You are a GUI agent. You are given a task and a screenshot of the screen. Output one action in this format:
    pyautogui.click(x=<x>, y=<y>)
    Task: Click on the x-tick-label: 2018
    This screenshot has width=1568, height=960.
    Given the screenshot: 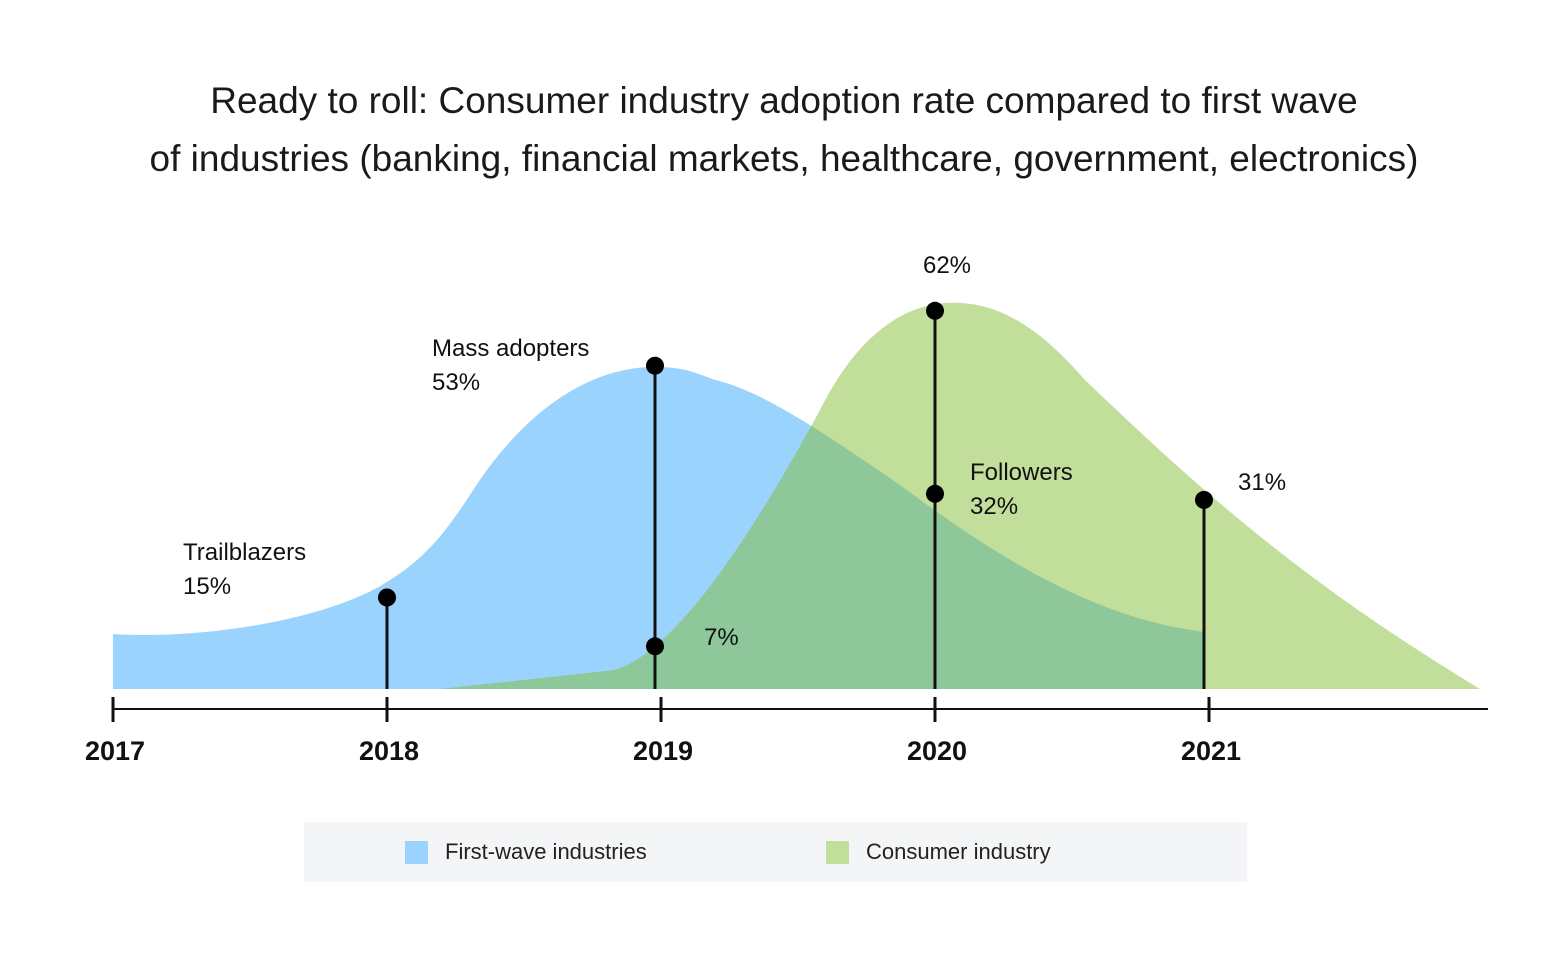 What is the action you would take?
    pyautogui.click(x=389, y=751)
    